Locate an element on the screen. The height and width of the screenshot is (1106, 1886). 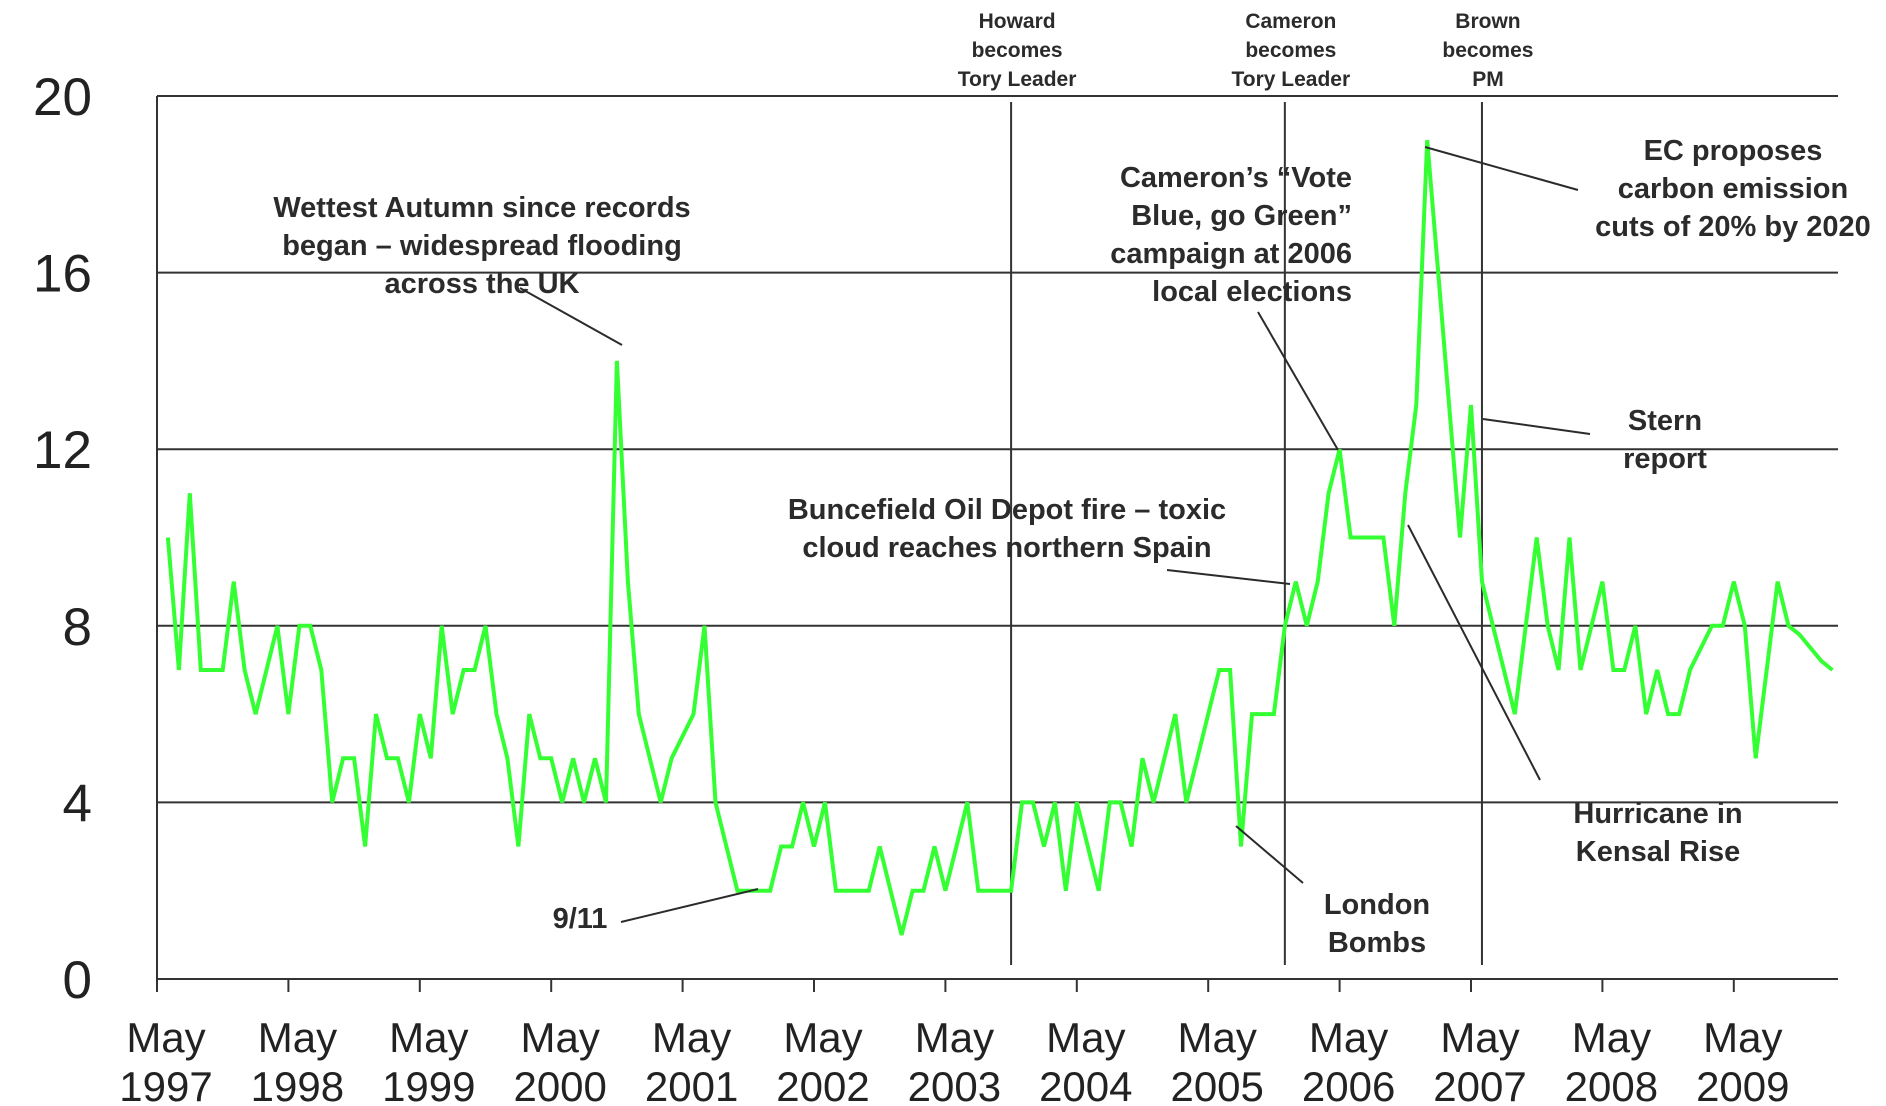
annotation-text: local elections is located at coordinates (1252, 292).